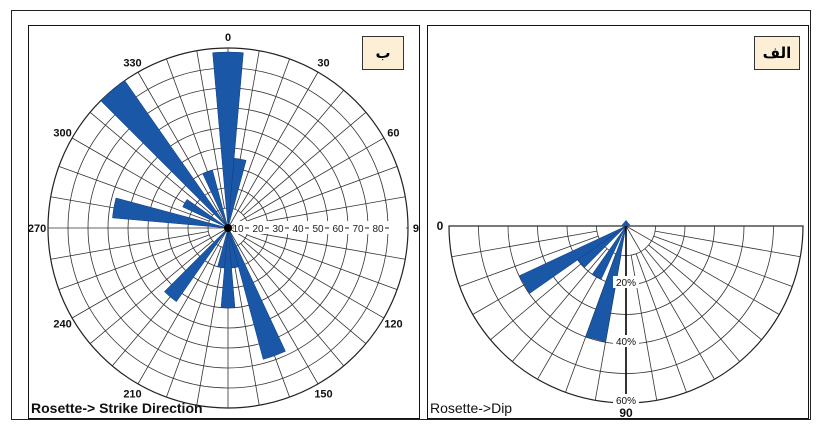 This screenshot has height=430, width=824. What do you see at coordinates (298, 229) in the screenshot?
I see `radial-tick-label: 40` at bounding box center [298, 229].